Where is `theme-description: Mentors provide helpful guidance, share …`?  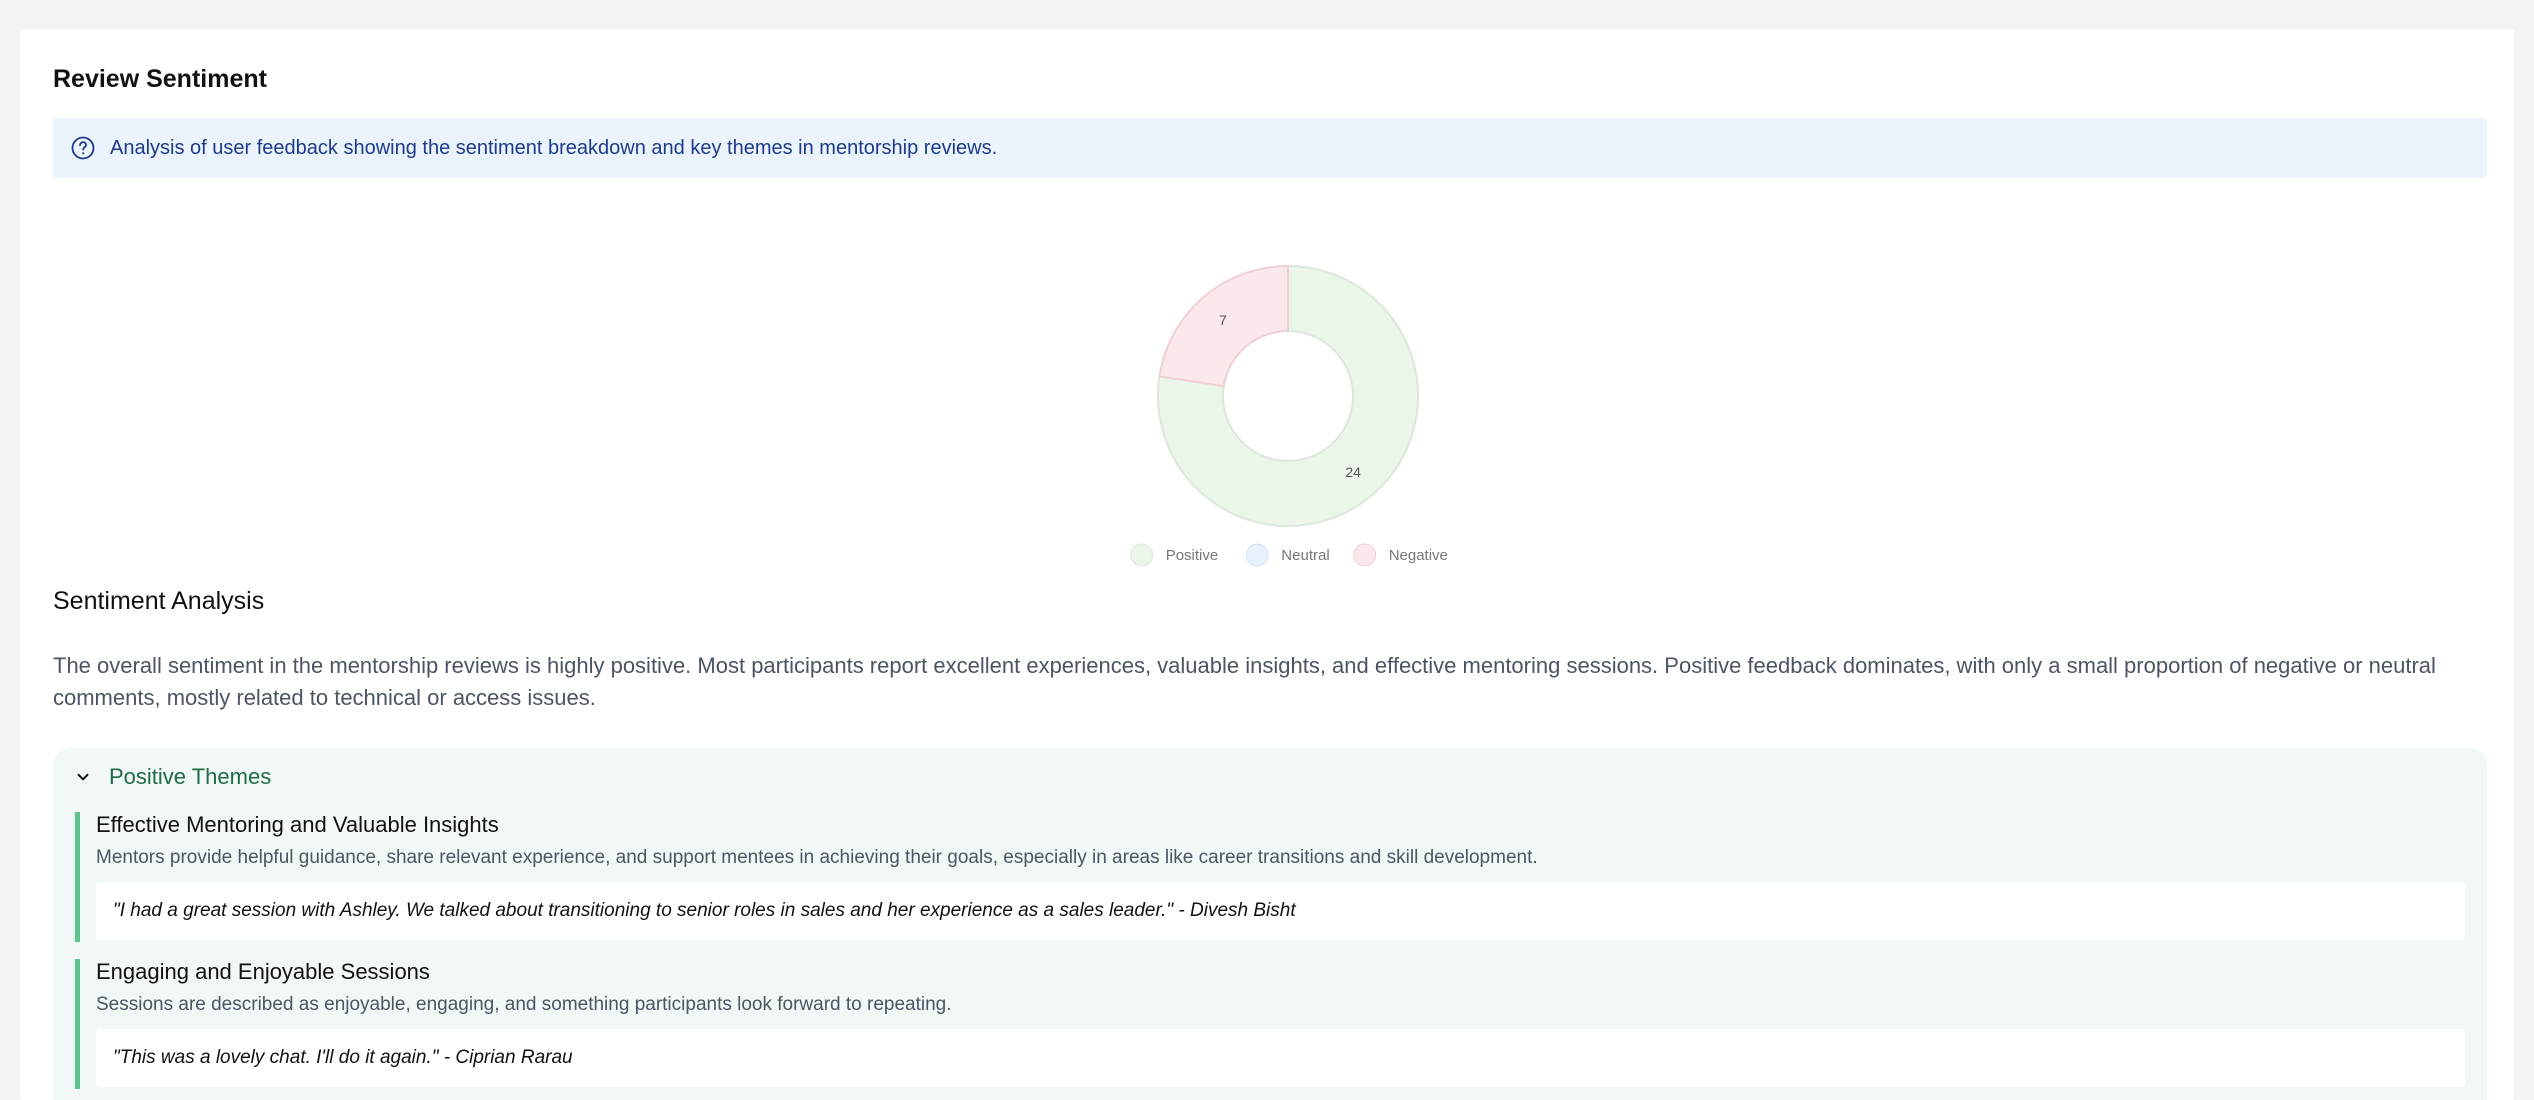
theme-description: Mentors provide helpful guidance, share … is located at coordinates (817, 857).